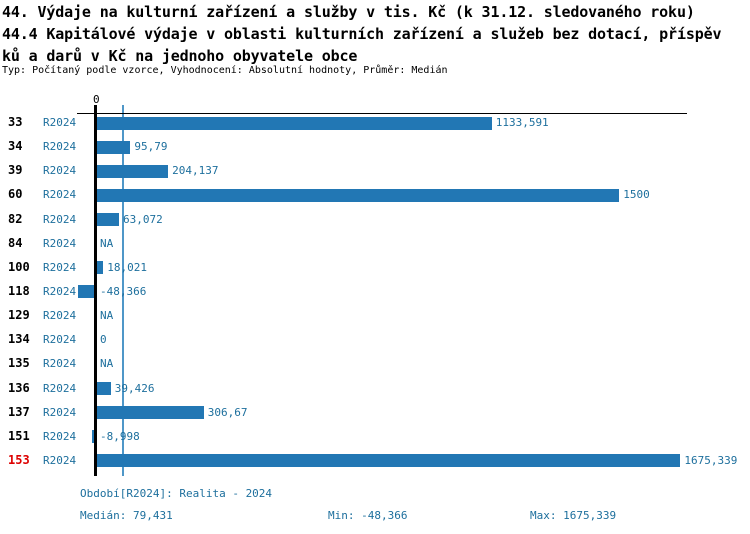  I want to click on median-reference-line, so click(123, 290).